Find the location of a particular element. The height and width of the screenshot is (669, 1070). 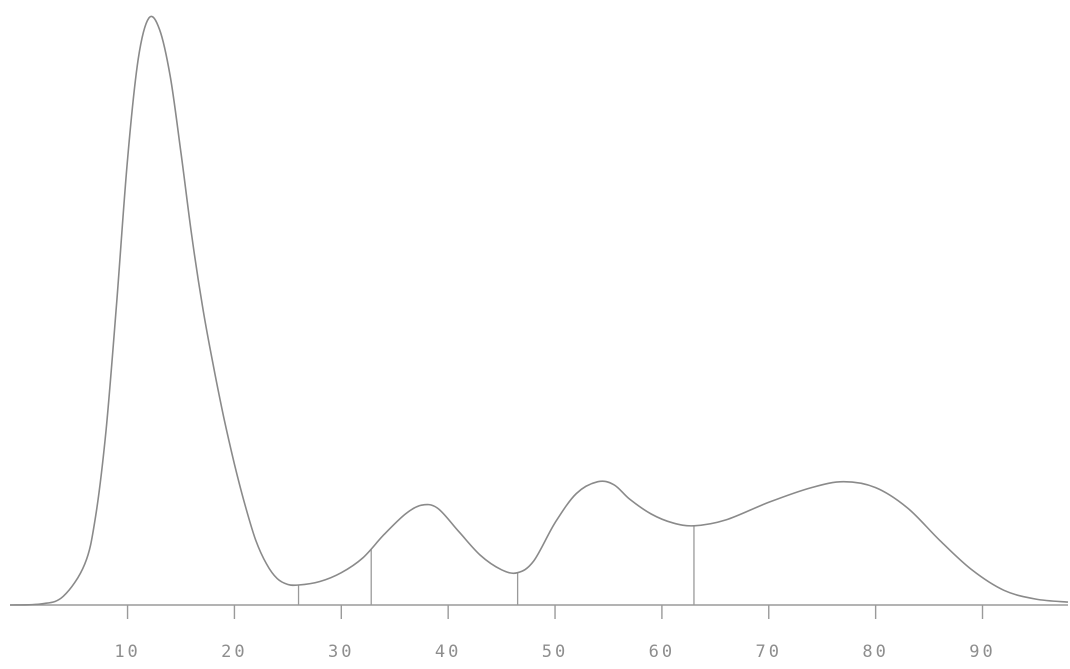

x-tick-label-50: 50 is located at coordinates (555, 652).